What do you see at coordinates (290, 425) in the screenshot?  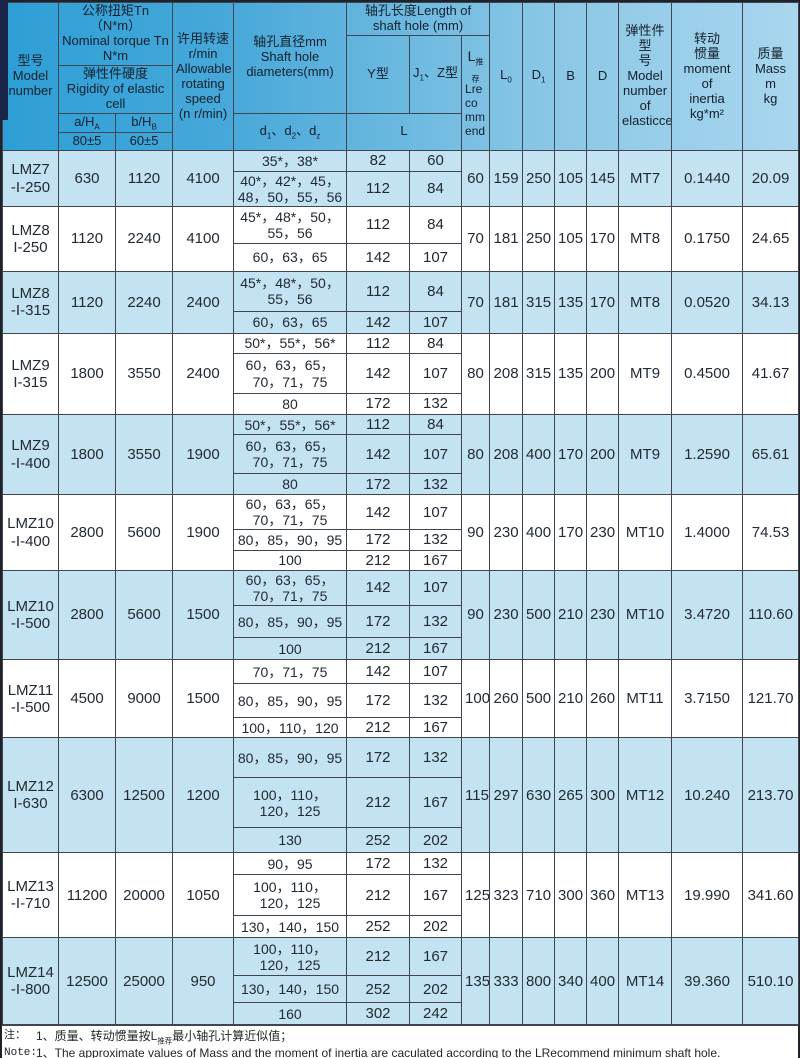 I see `cell-shaft-diameters: 50*，55*，56*` at bounding box center [290, 425].